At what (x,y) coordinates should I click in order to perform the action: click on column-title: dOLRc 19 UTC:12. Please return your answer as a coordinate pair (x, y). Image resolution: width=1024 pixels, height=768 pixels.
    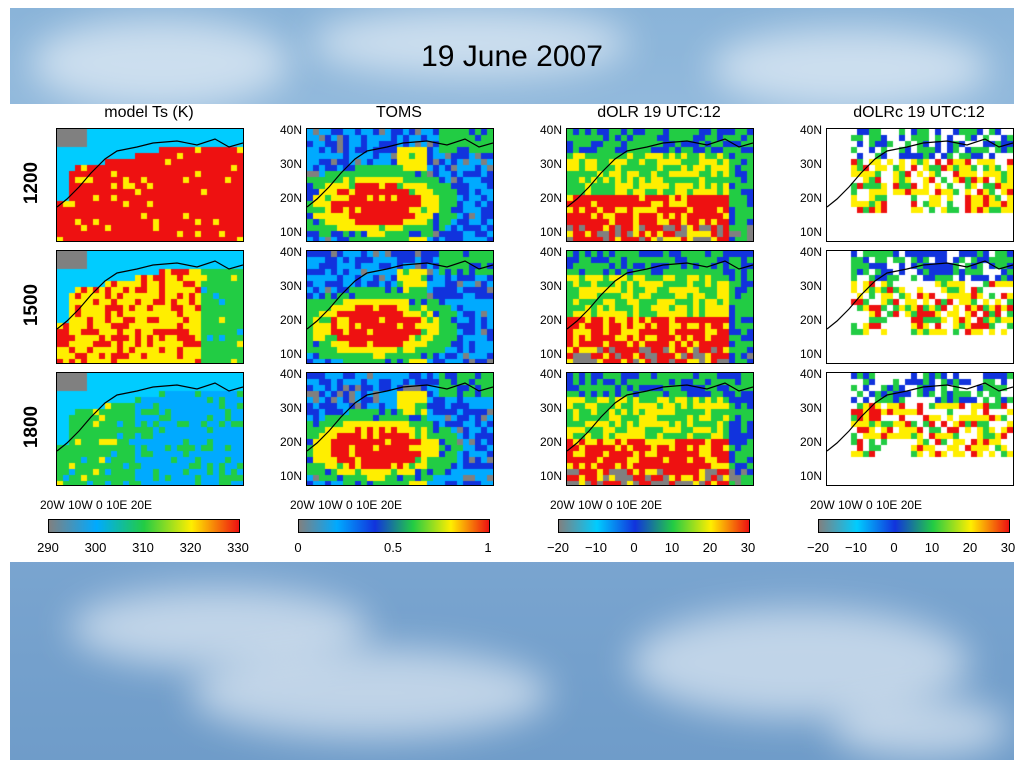
    Looking at the image, I should click on (919, 112).